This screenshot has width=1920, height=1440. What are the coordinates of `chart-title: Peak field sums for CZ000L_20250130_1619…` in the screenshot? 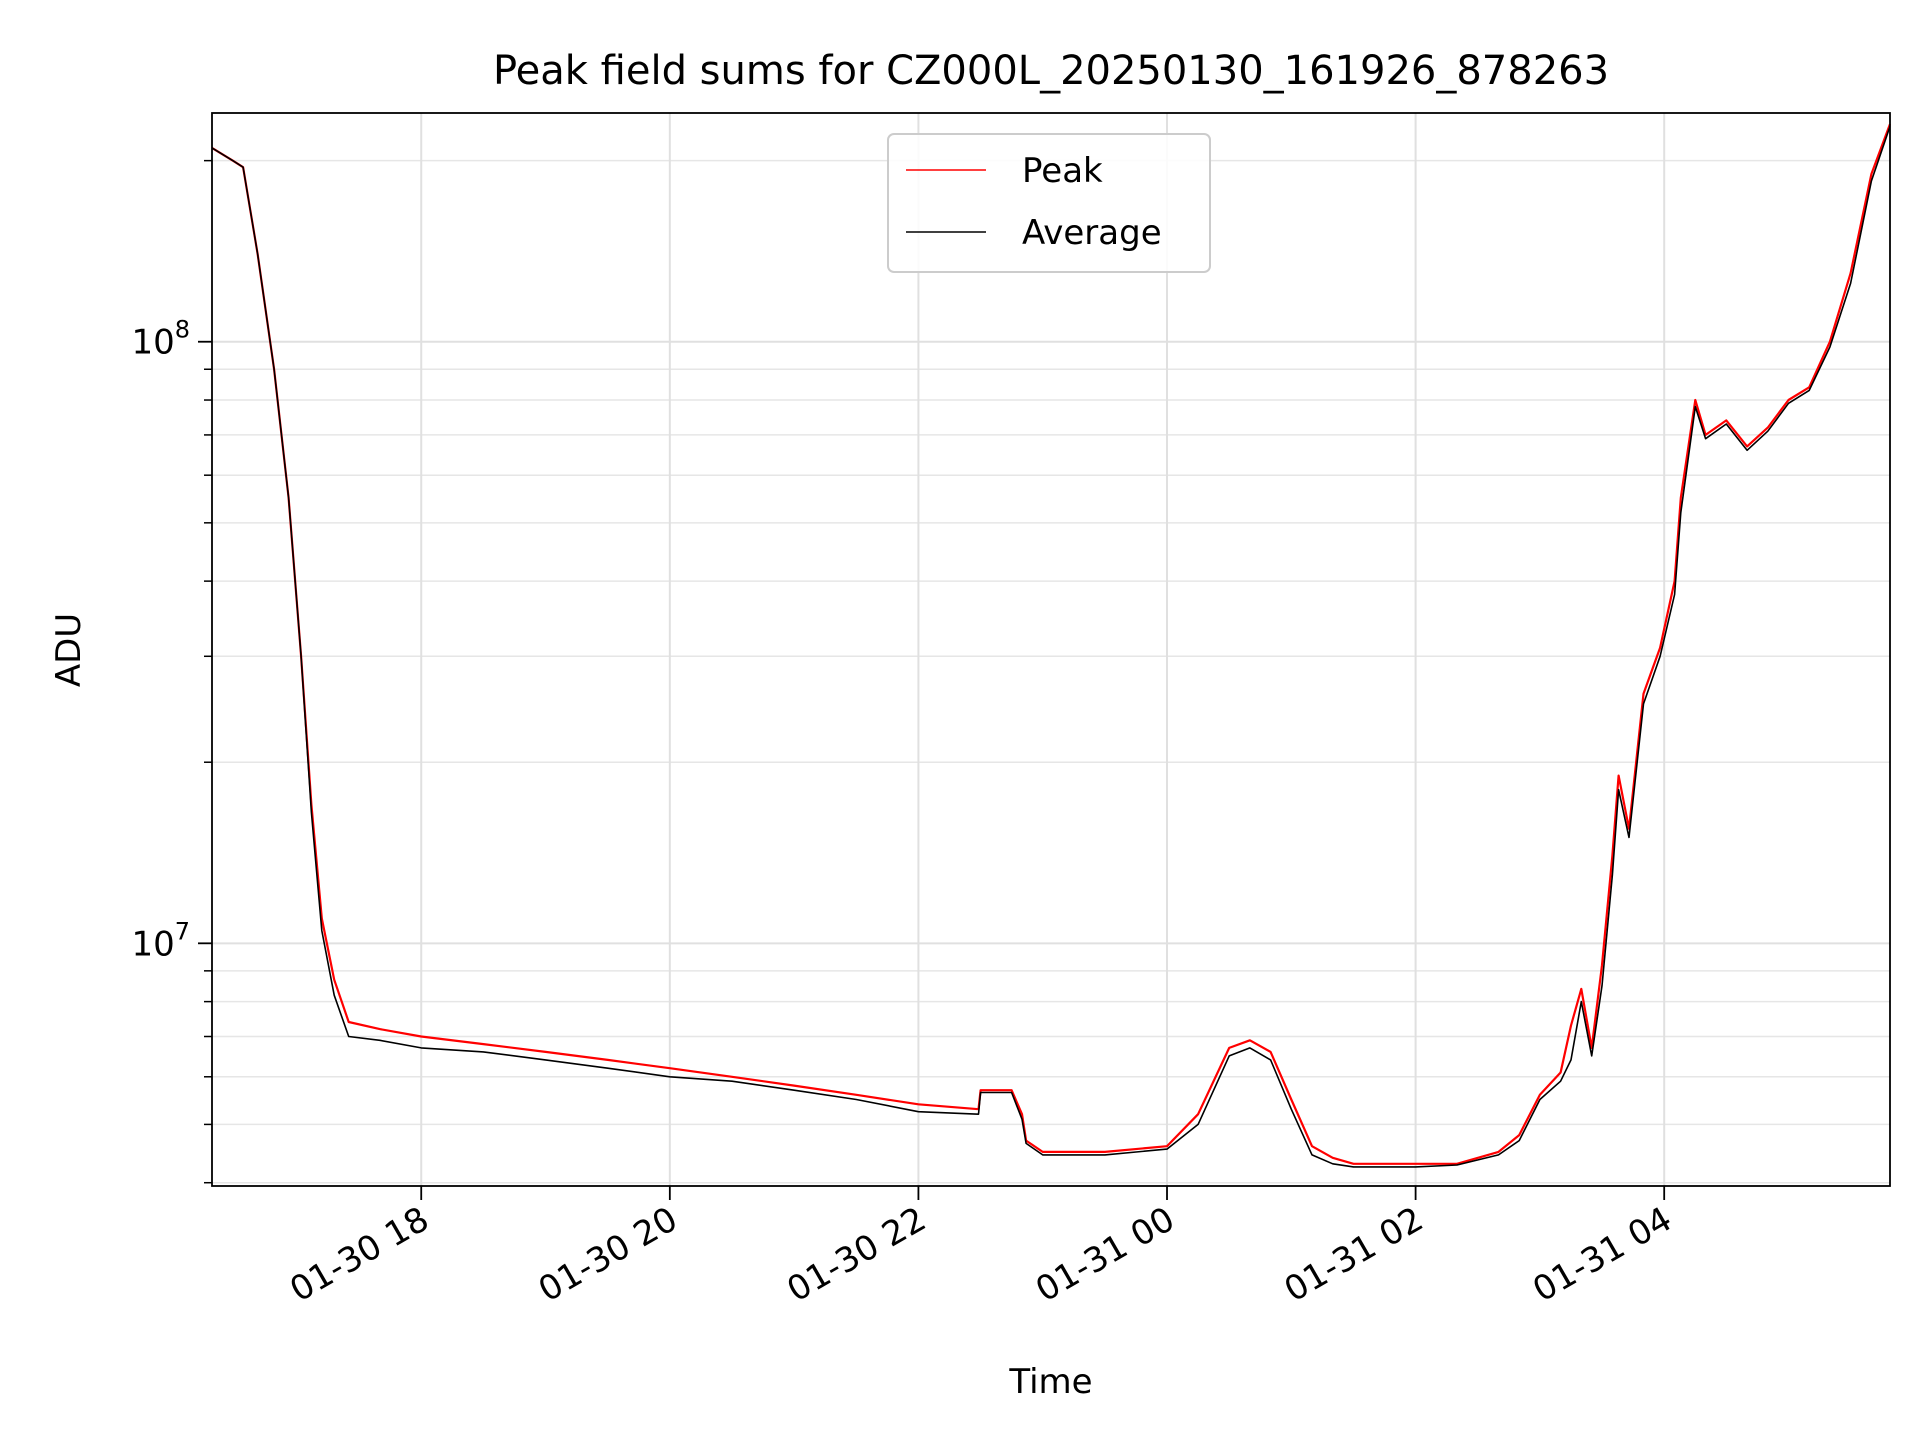 It's located at (1051, 71).